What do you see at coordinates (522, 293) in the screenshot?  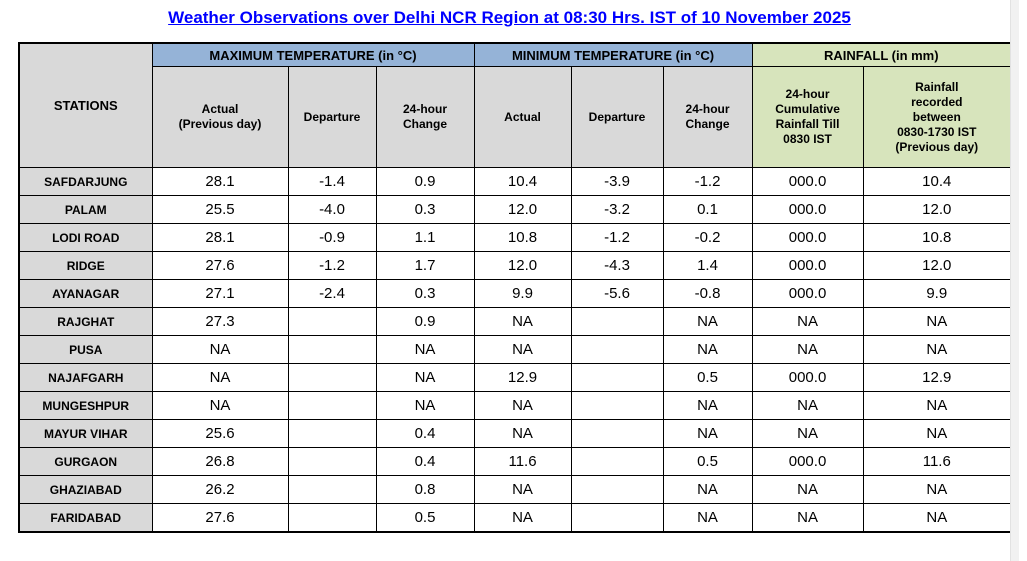 I see `cell-min-actual: 9.9` at bounding box center [522, 293].